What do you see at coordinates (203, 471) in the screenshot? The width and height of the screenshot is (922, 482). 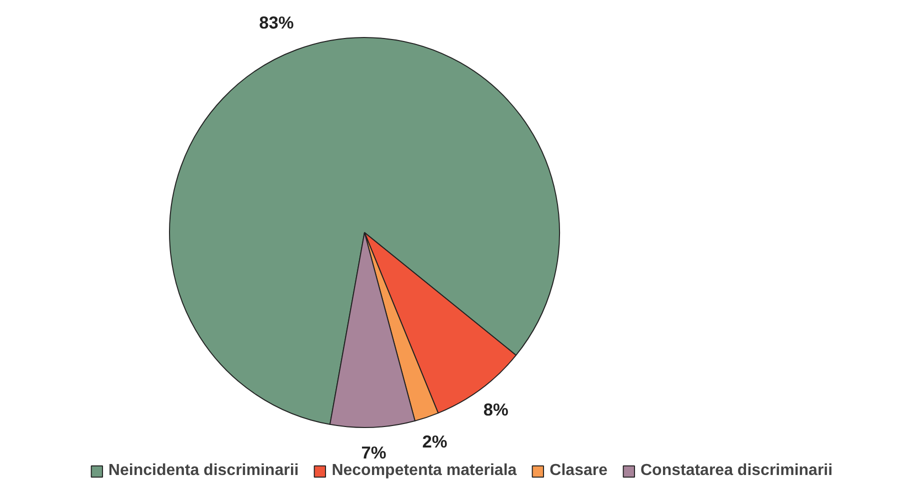 I see `legend-label: Neincidenta discriminarii` at bounding box center [203, 471].